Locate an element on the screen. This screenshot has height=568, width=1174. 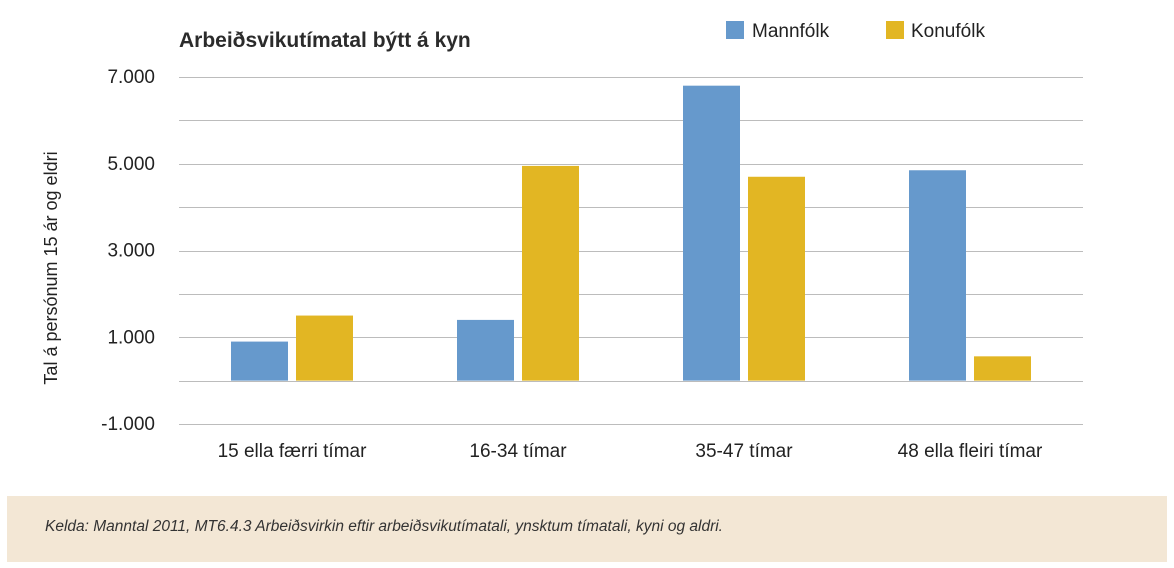
x-category-label: 15 ella færri tímar is located at coordinates (293, 451).